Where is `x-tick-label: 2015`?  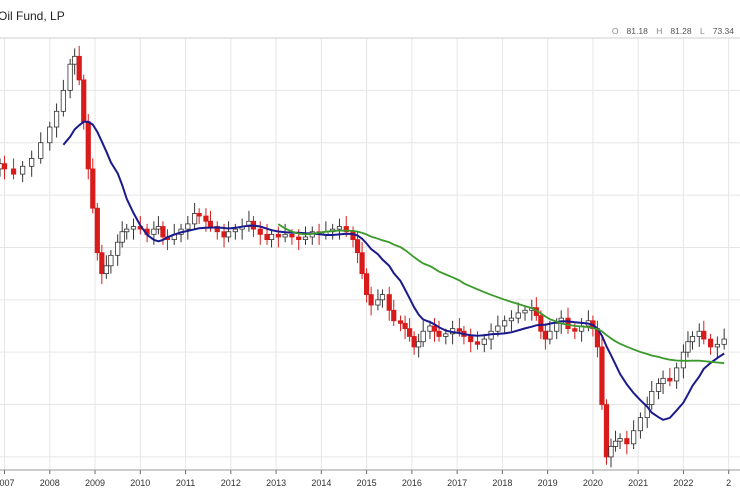
x-tick-label: 2015 is located at coordinates (367, 483).